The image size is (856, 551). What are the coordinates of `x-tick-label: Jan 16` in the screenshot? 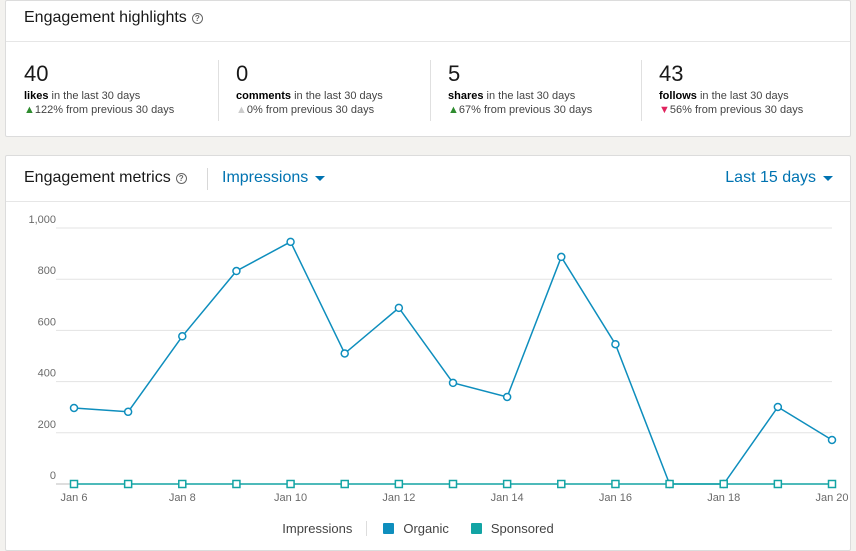 It's located at (615, 498).